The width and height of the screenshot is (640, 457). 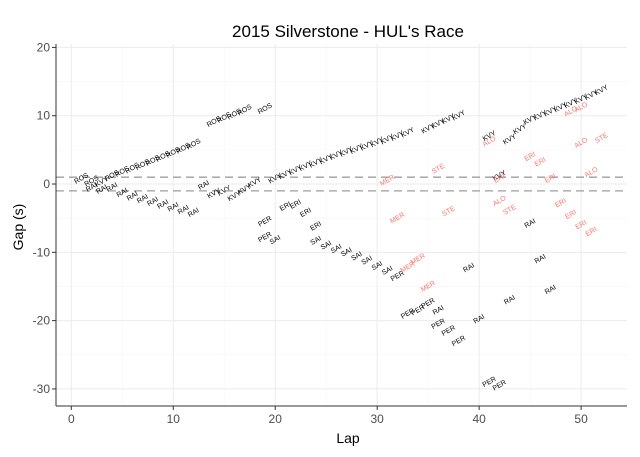 What do you see at coordinates (276, 419) in the screenshot?
I see `x-tick-label: 20` at bounding box center [276, 419].